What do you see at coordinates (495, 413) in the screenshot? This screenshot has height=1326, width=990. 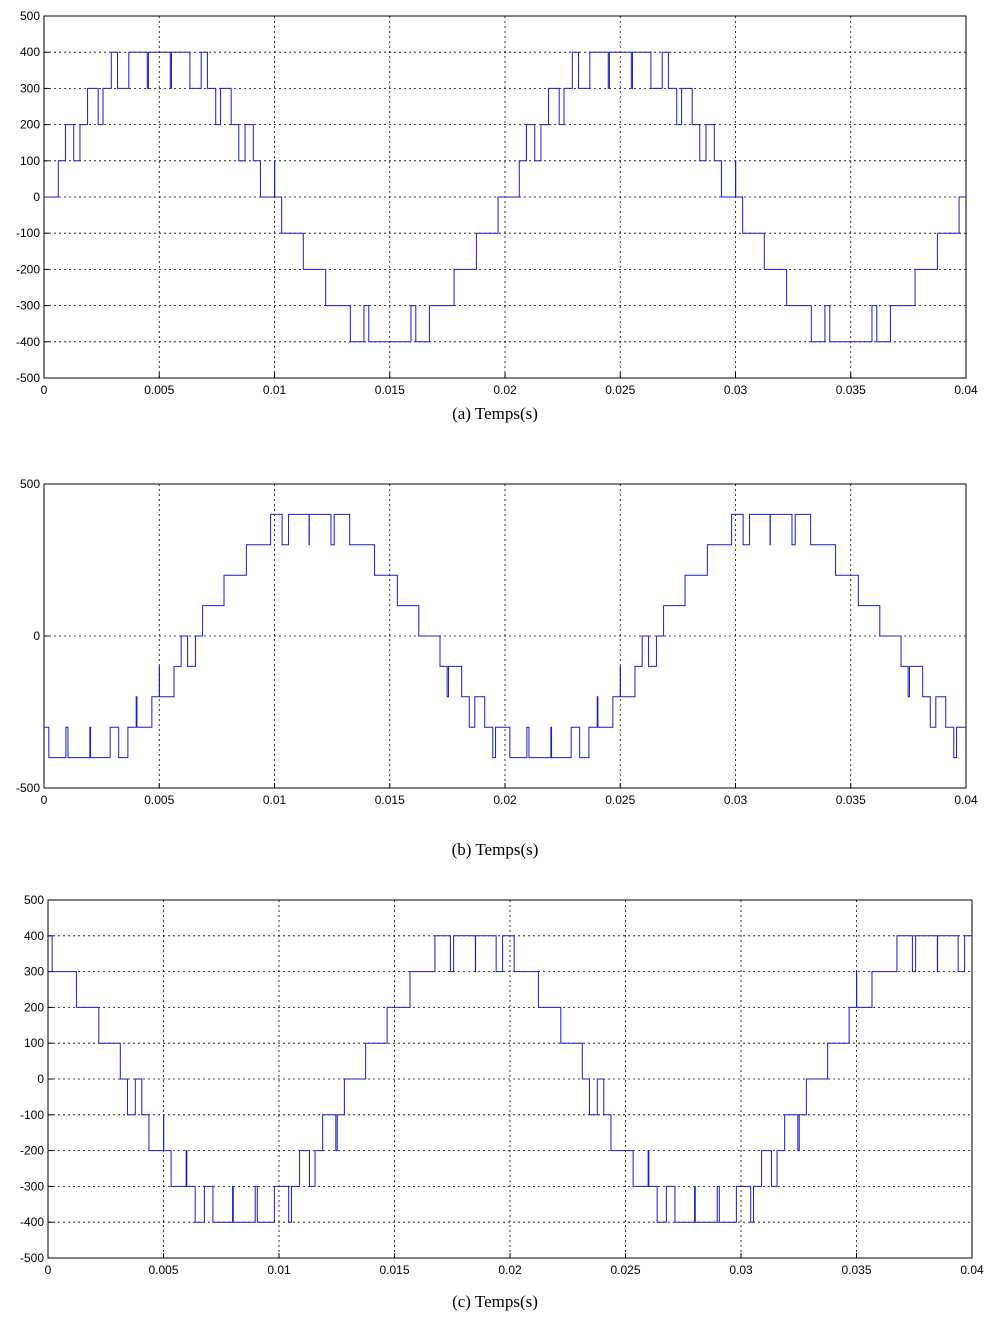 I see `caption-a: (a) Temps(s)` at bounding box center [495, 413].